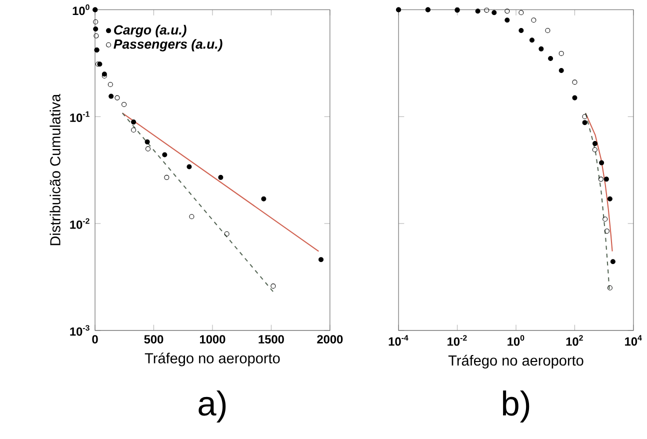 The image size is (647, 439). I want to click on legend-label: Passengers (a.u.), so click(168, 45).